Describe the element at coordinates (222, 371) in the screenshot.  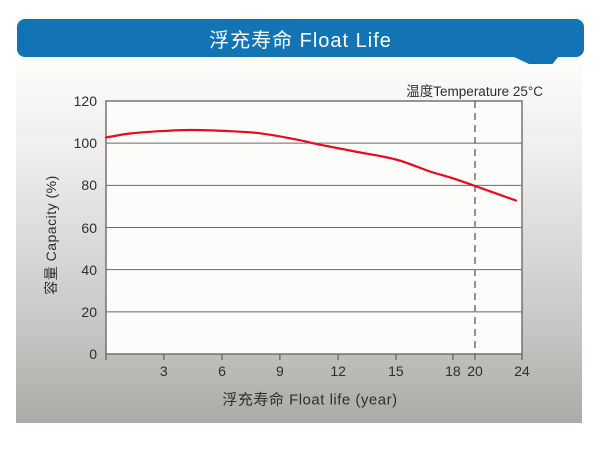
I see `x-tick-label-6: 6` at that location.